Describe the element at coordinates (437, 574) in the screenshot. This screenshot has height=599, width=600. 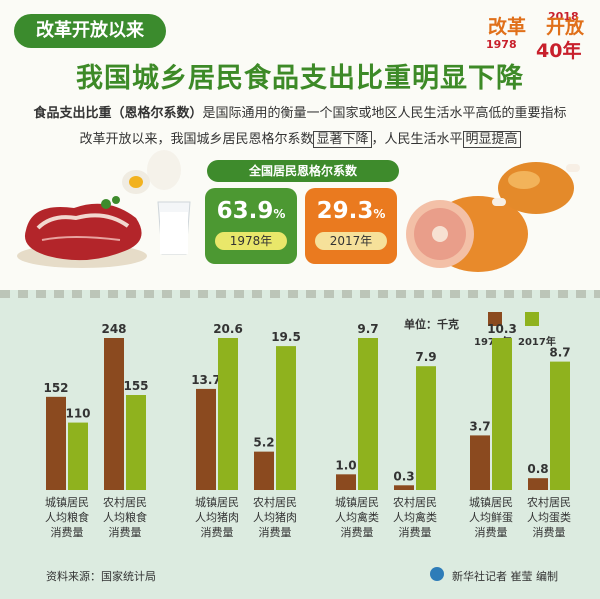
I see `globe-icon` at that location.